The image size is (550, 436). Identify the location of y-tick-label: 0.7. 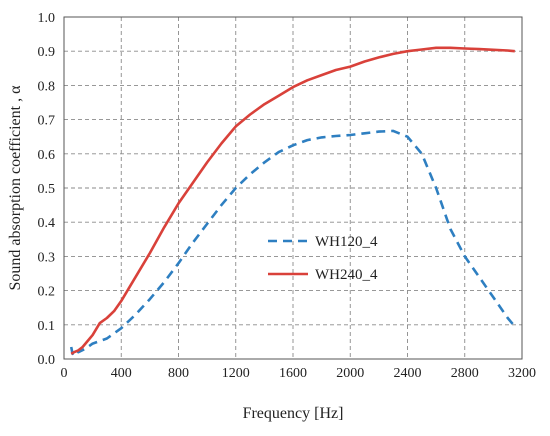
(47, 121).